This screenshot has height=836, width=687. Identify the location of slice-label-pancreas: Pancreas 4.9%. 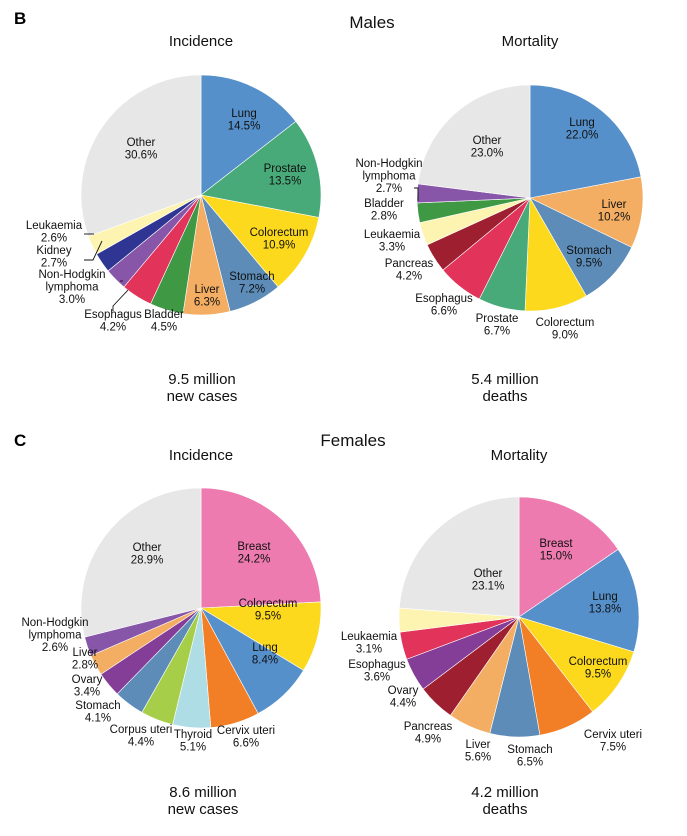
(428, 733).